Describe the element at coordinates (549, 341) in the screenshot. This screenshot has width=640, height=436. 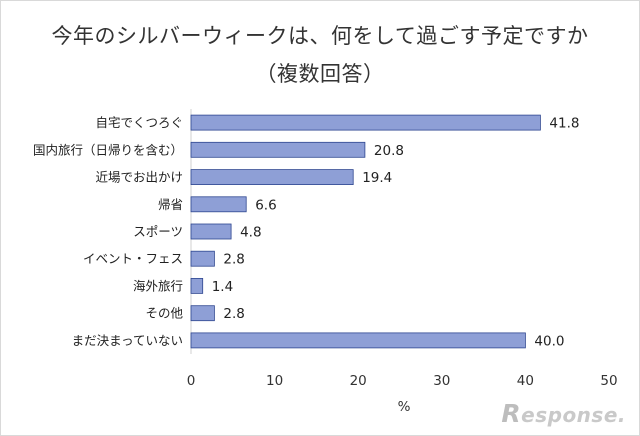
I see `data-label: 40.0` at that location.